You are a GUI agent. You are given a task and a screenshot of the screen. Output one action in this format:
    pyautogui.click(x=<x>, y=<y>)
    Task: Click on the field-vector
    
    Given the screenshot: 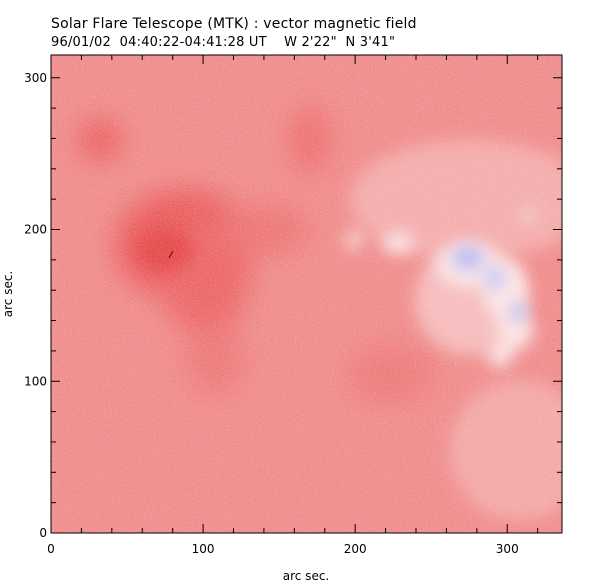 What is the action you would take?
    pyautogui.click(x=171, y=254)
    